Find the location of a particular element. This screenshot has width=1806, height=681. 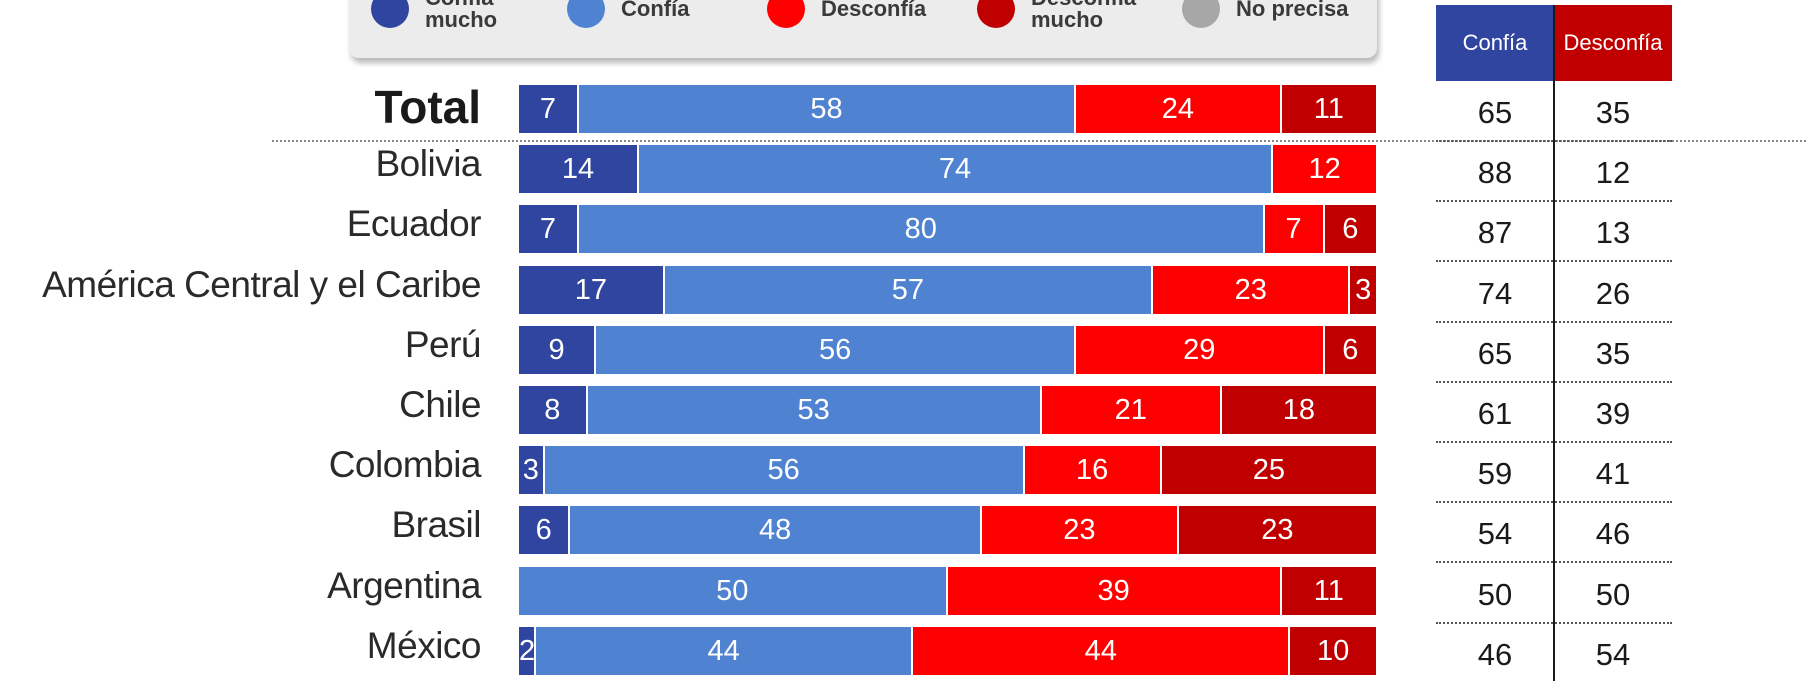

bar-value-label: 23 is located at coordinates (1079, 530).